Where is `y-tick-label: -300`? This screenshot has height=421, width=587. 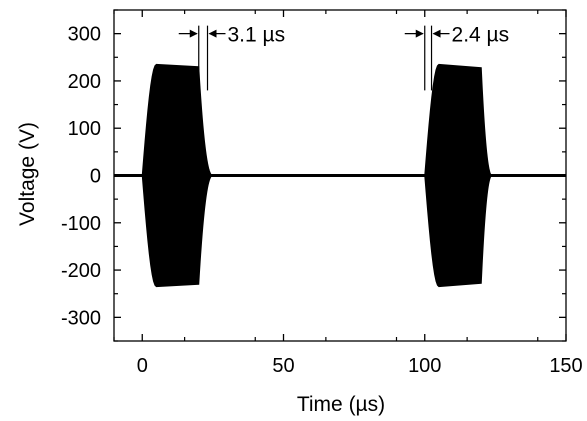 y-tick-label: -300 is located at coordinates (81, 318).